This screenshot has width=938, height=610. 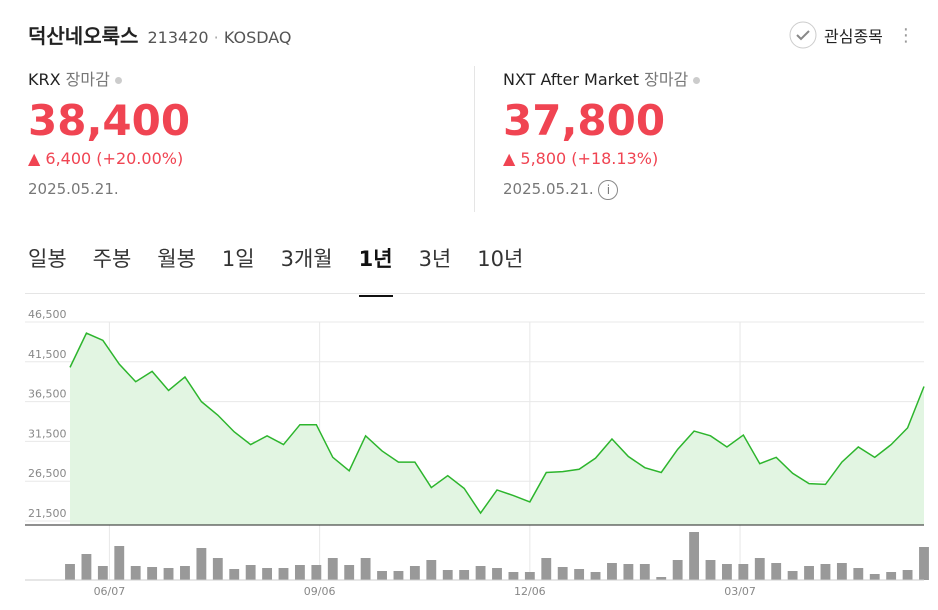 What do you see at coordinates (47, 354) in the screenshot?
I see `y-tick-label: 41,500` at bounding box center [47, 354].